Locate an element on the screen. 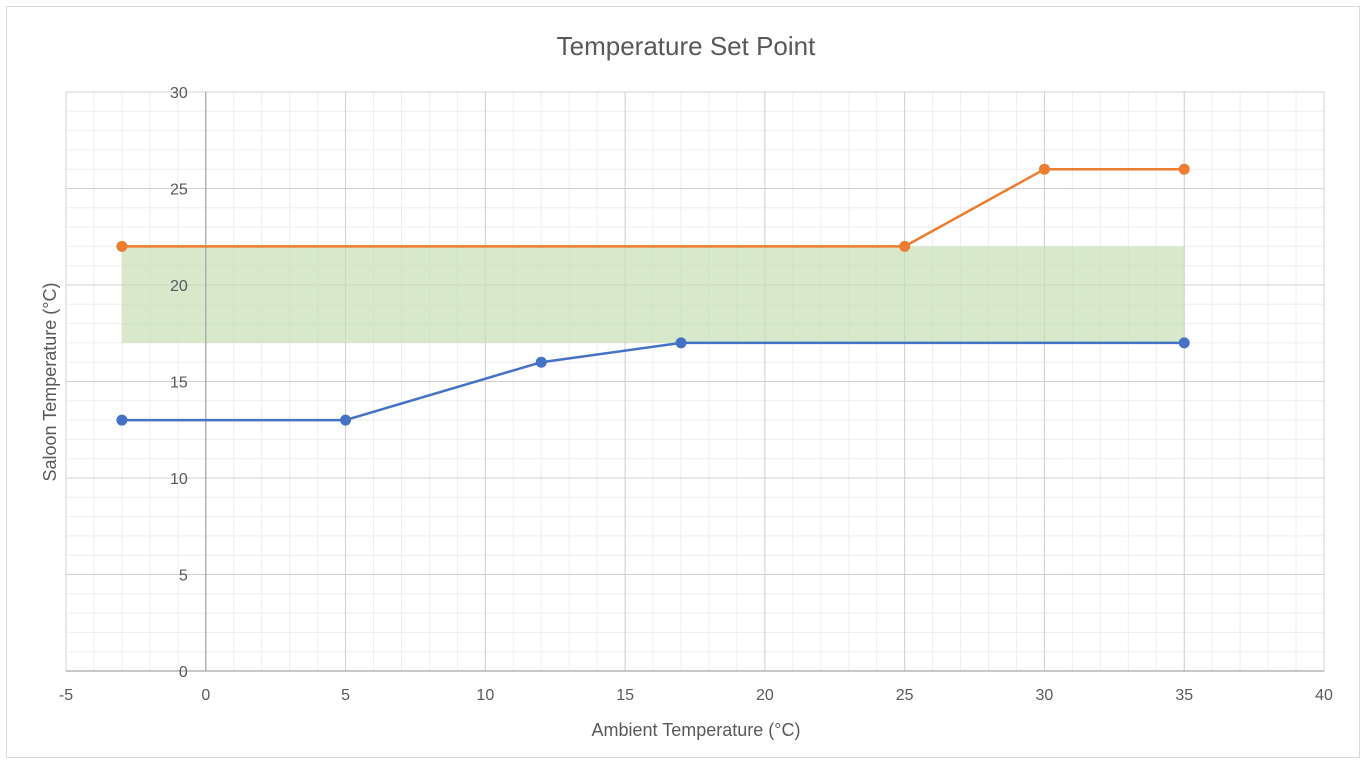 The height and width of the screenshot is (765, 1367). target-band is located at coordinates (653, 294).